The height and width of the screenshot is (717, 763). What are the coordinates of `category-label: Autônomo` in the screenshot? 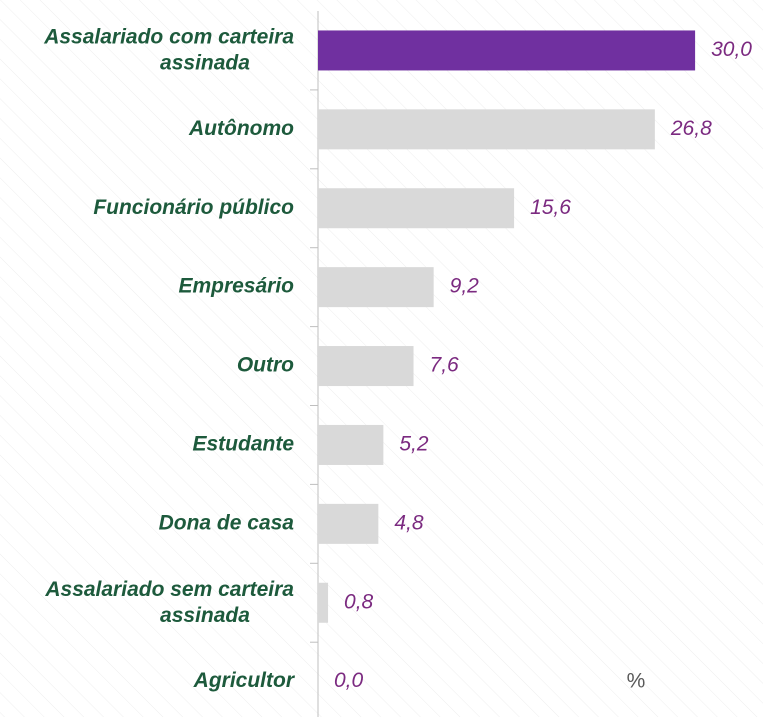 It's located at (241, 128).